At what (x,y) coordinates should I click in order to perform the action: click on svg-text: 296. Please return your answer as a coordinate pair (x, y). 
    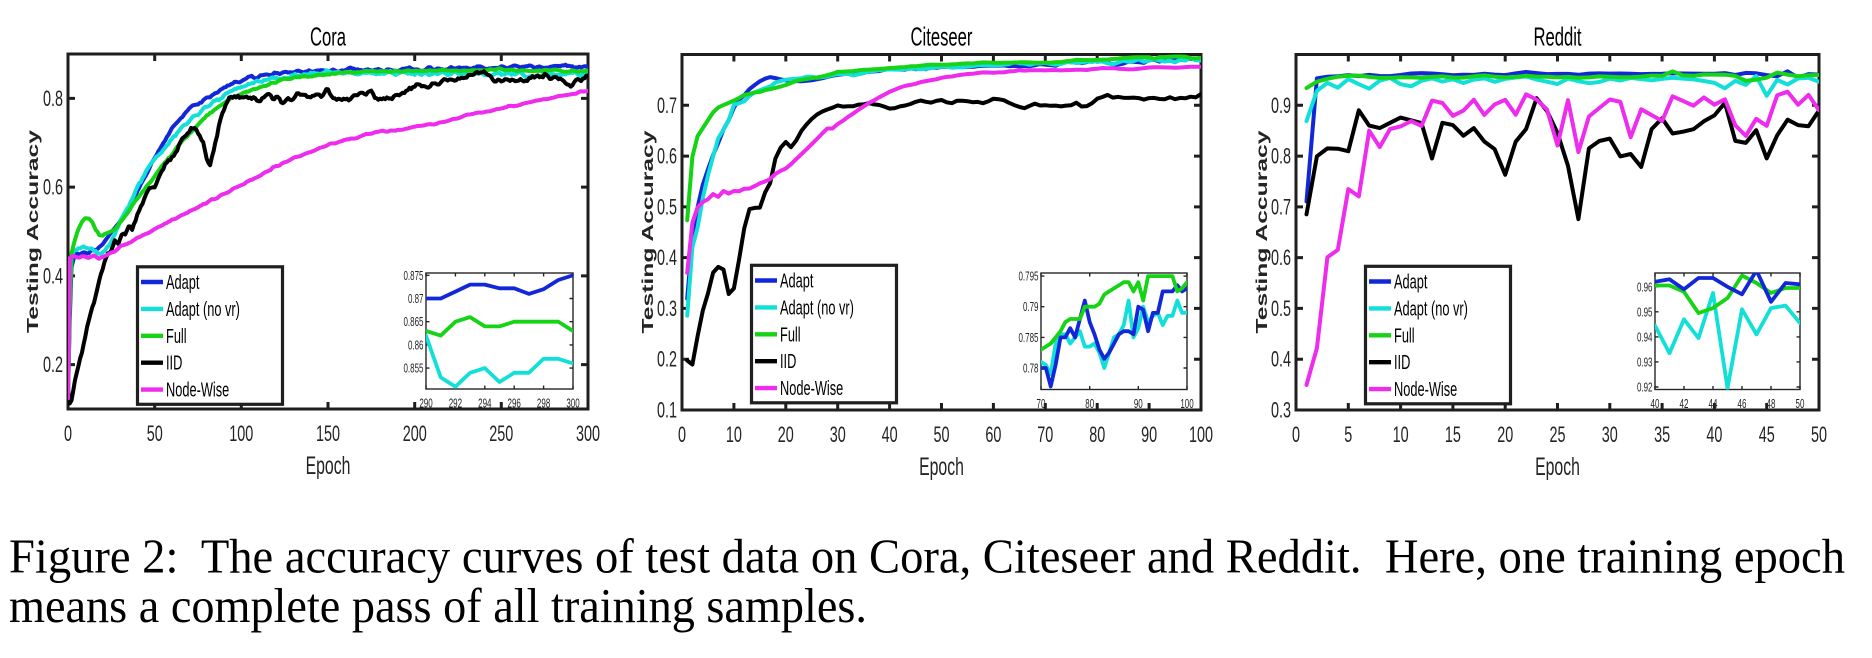
    Looking at the image, I should click on (514, 404).